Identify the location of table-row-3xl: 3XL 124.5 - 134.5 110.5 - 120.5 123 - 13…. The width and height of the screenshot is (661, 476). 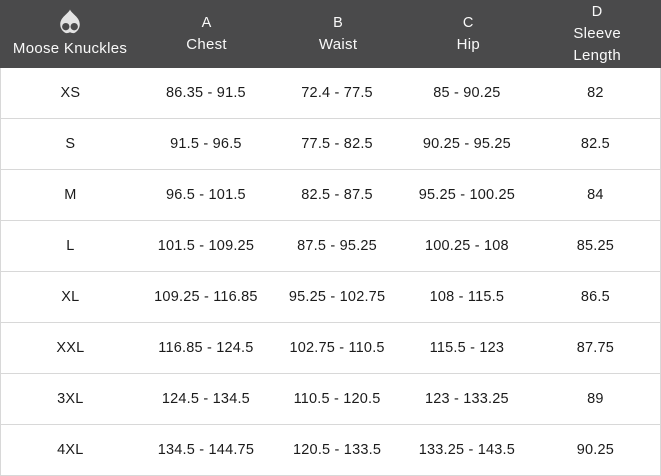
(330, 399).